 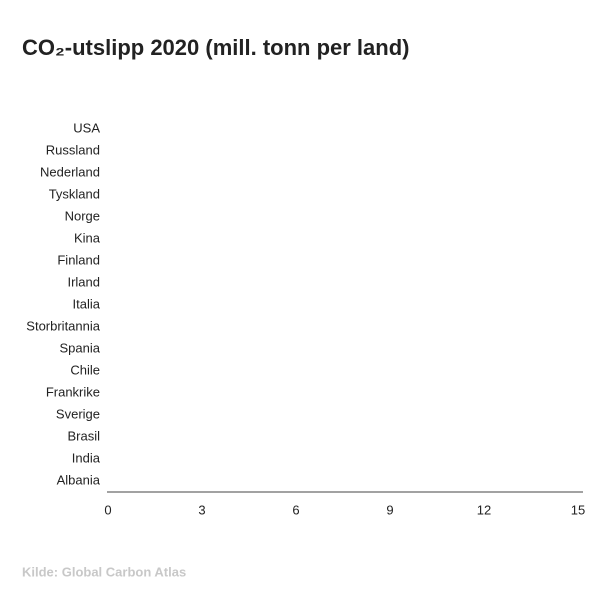 I want to click on y-tick-label: Frankrike, so click(x=73, y=391).